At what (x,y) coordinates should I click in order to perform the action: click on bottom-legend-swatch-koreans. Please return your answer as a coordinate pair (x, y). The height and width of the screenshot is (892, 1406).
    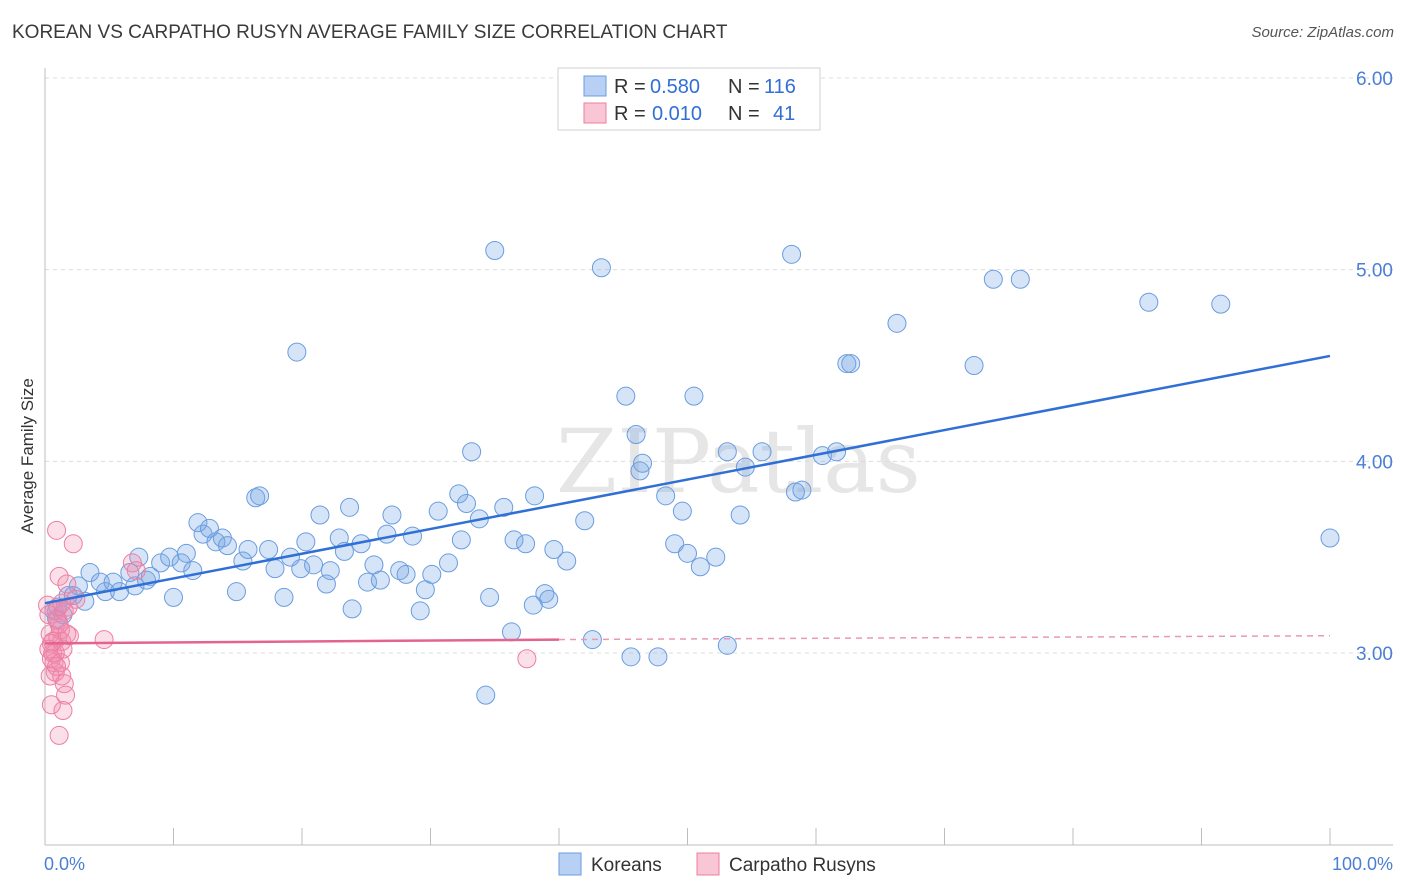
    Looking at the image, I should click on (570, 864).